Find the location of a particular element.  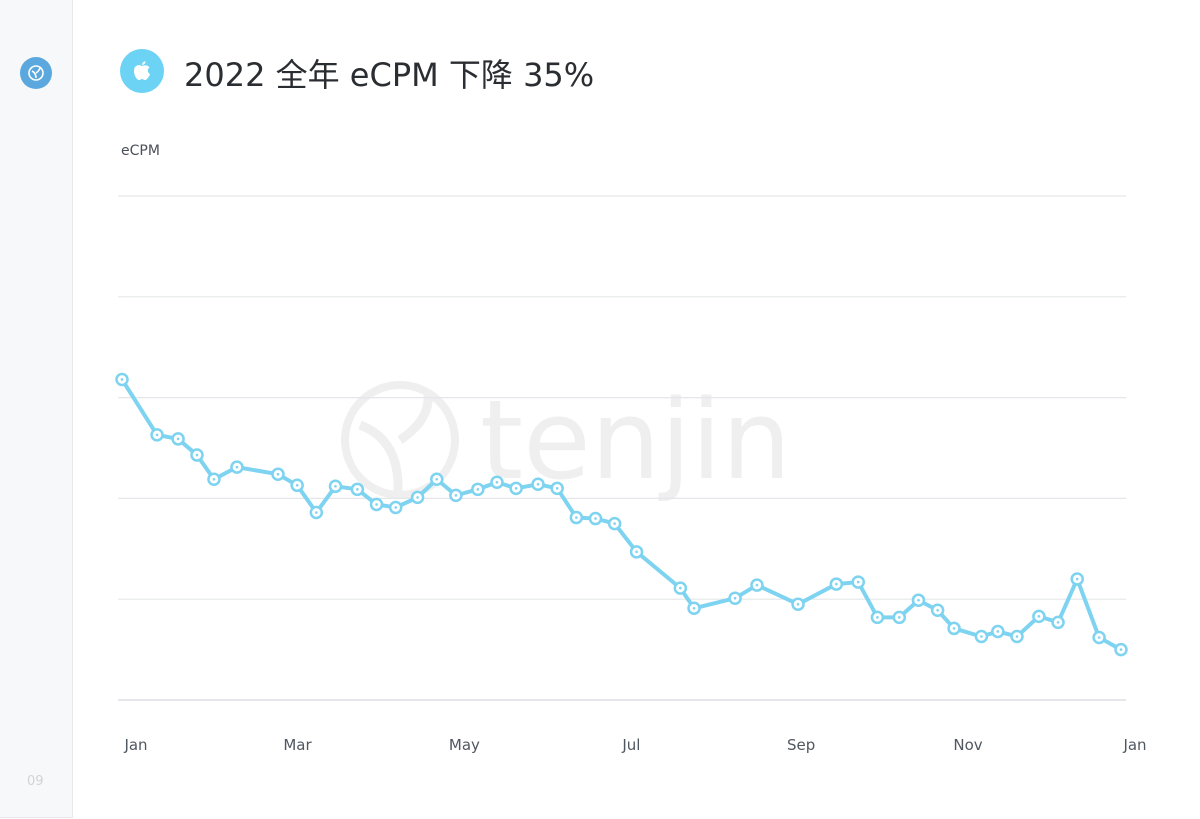

x-tick-label: Jul is located at coordinates (630, 745).